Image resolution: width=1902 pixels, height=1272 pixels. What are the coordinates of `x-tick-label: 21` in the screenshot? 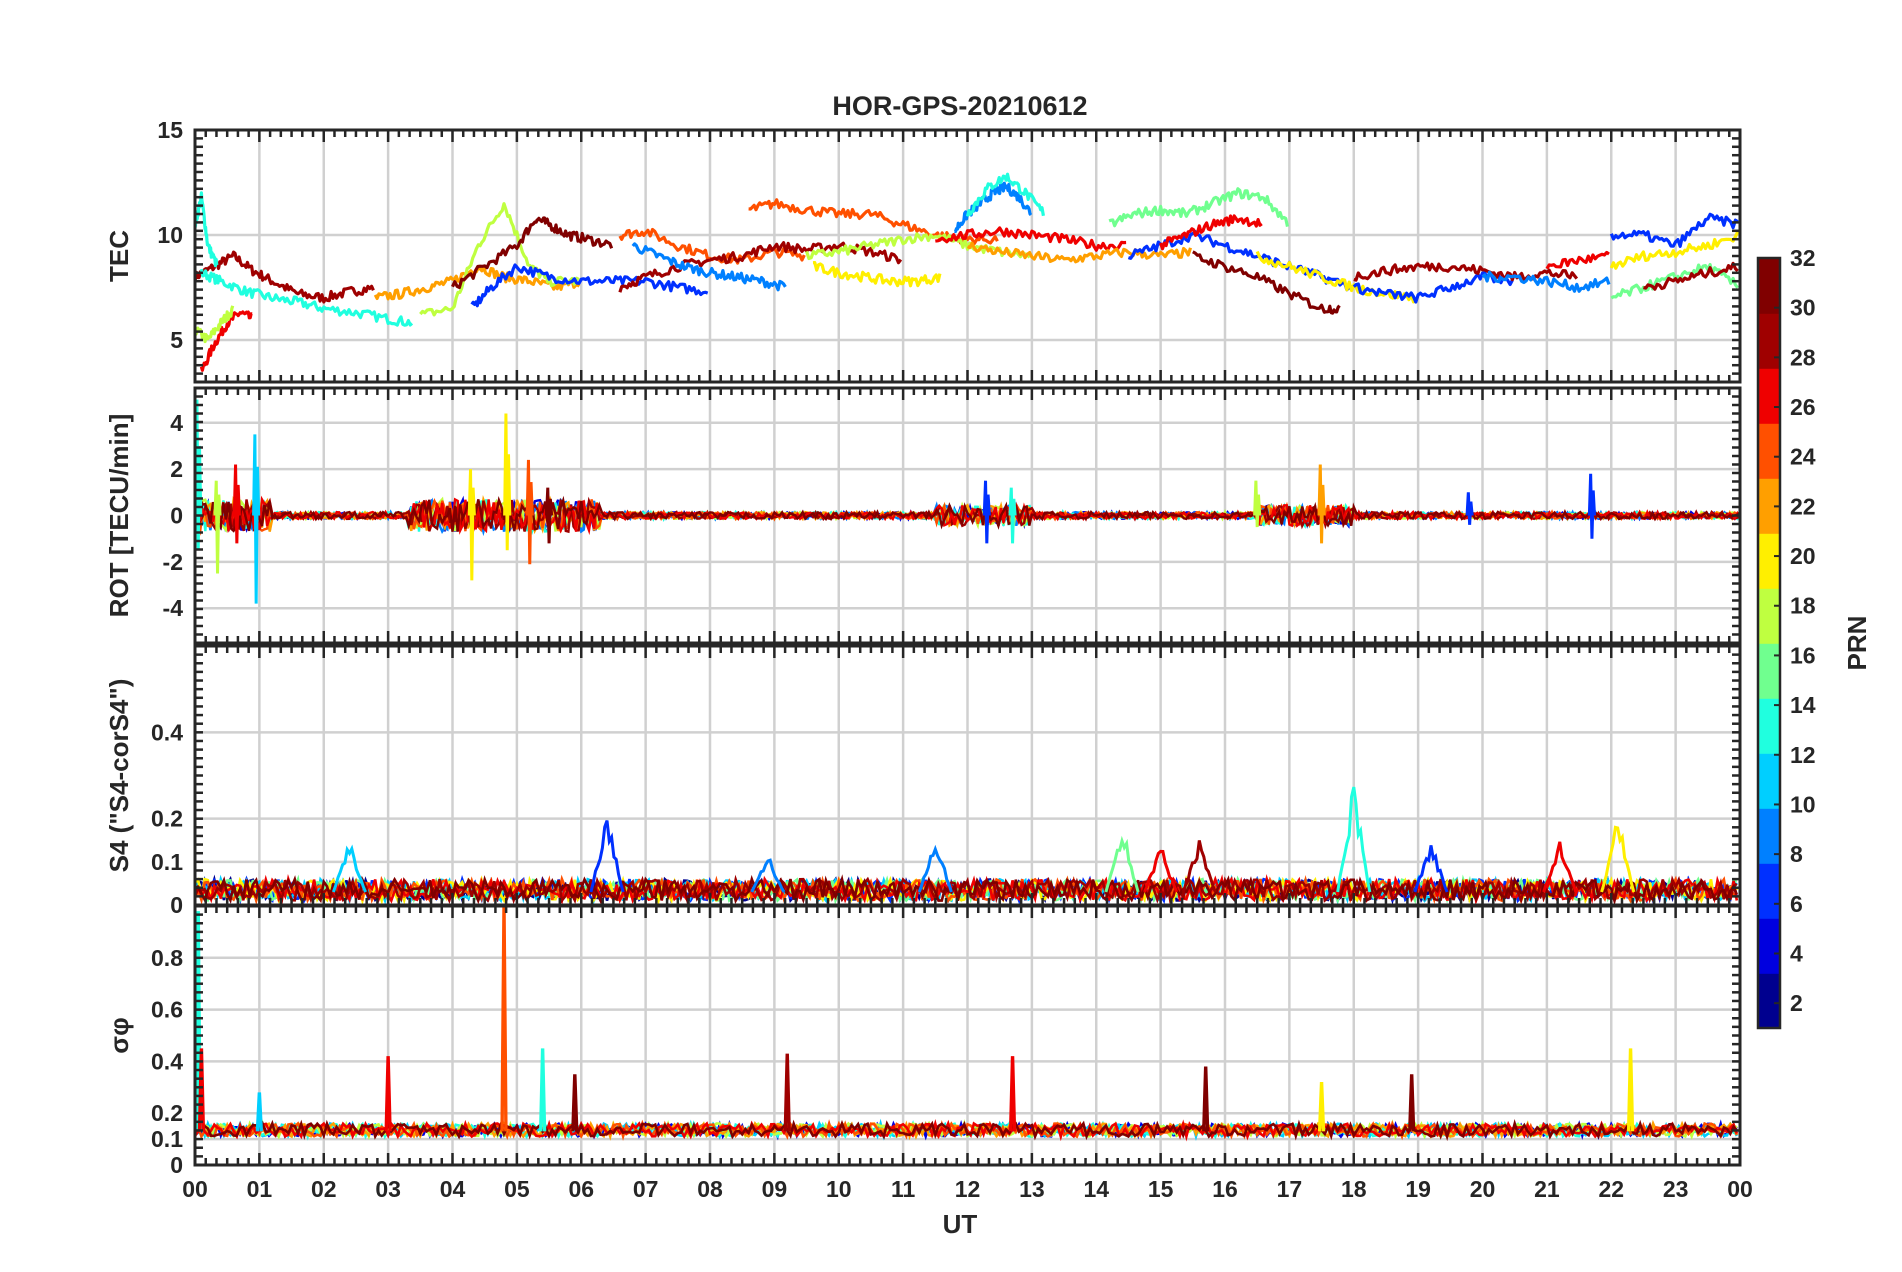 It's located at (1547, 1189).